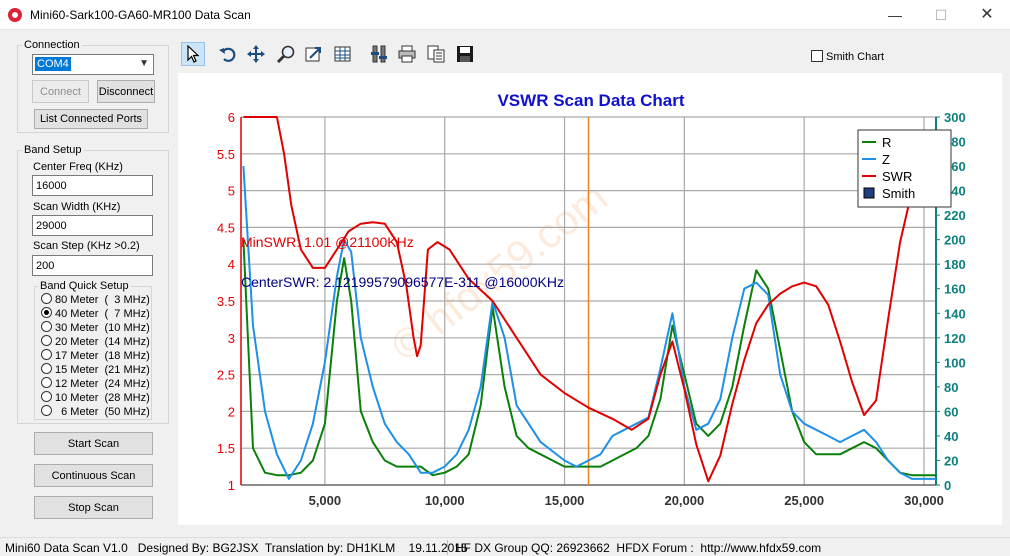  I want to click on pointer-icon, so click(193, 54).